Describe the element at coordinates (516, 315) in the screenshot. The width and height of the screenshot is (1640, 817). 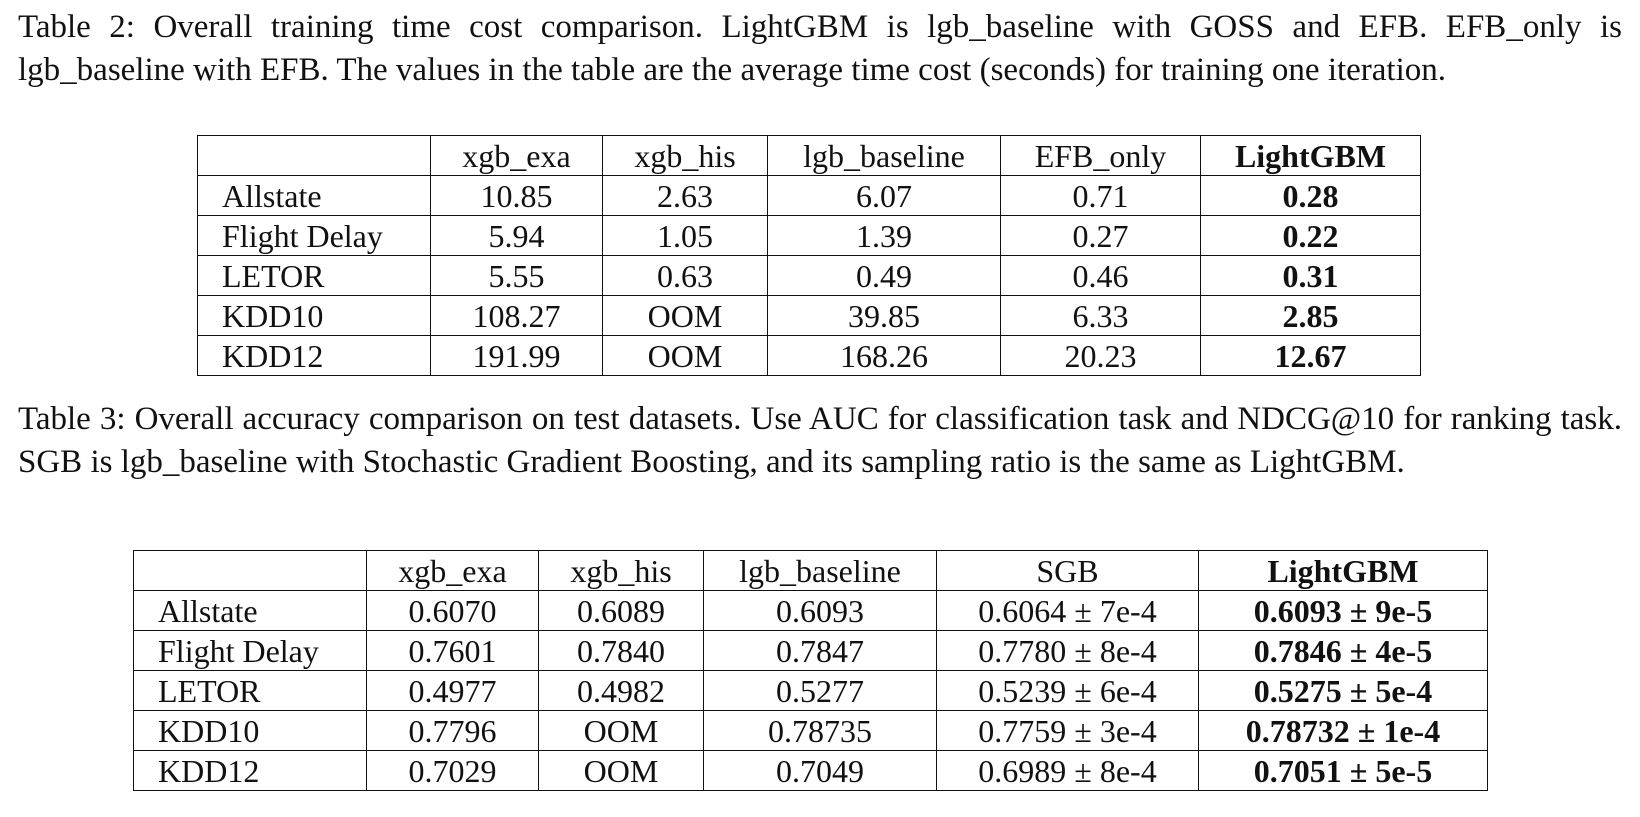
I see `table-cell: 108.27` at that location.